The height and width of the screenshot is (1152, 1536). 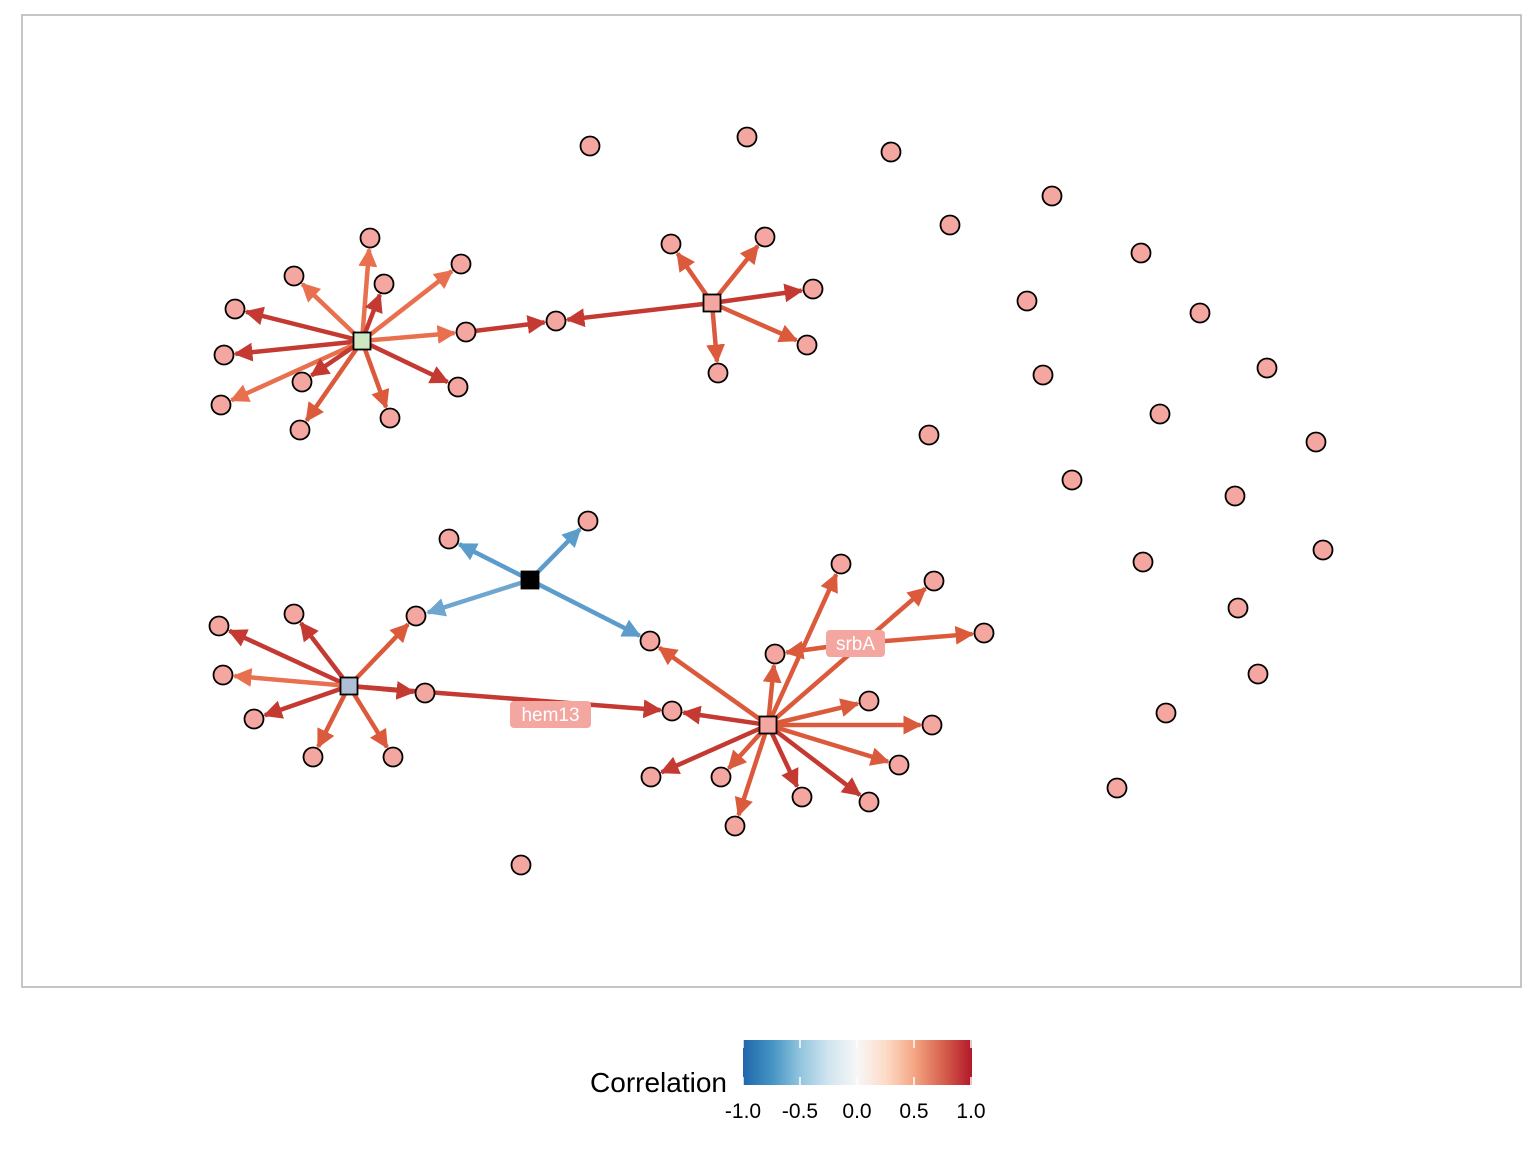 I want to click on legend-tick-label: 0.5, so click(x=913, y=1111).